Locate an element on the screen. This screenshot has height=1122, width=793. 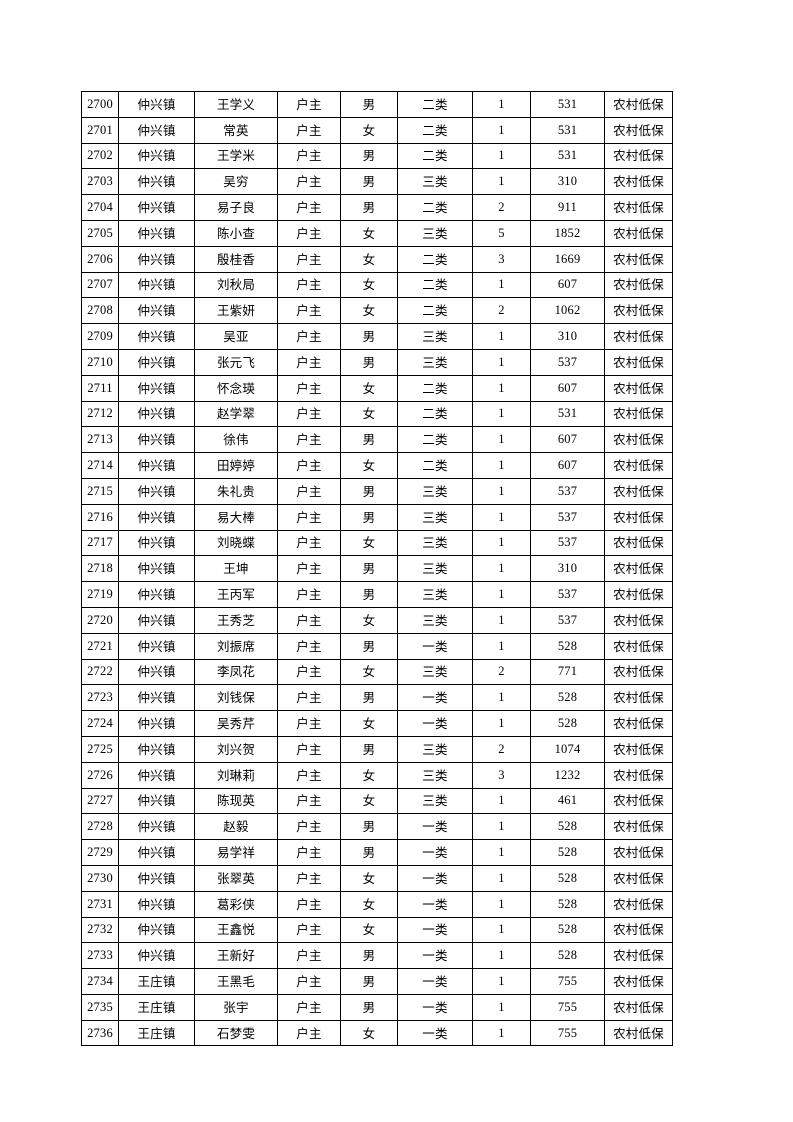
cell-amount: 537 is located at coordinates (567, 517).